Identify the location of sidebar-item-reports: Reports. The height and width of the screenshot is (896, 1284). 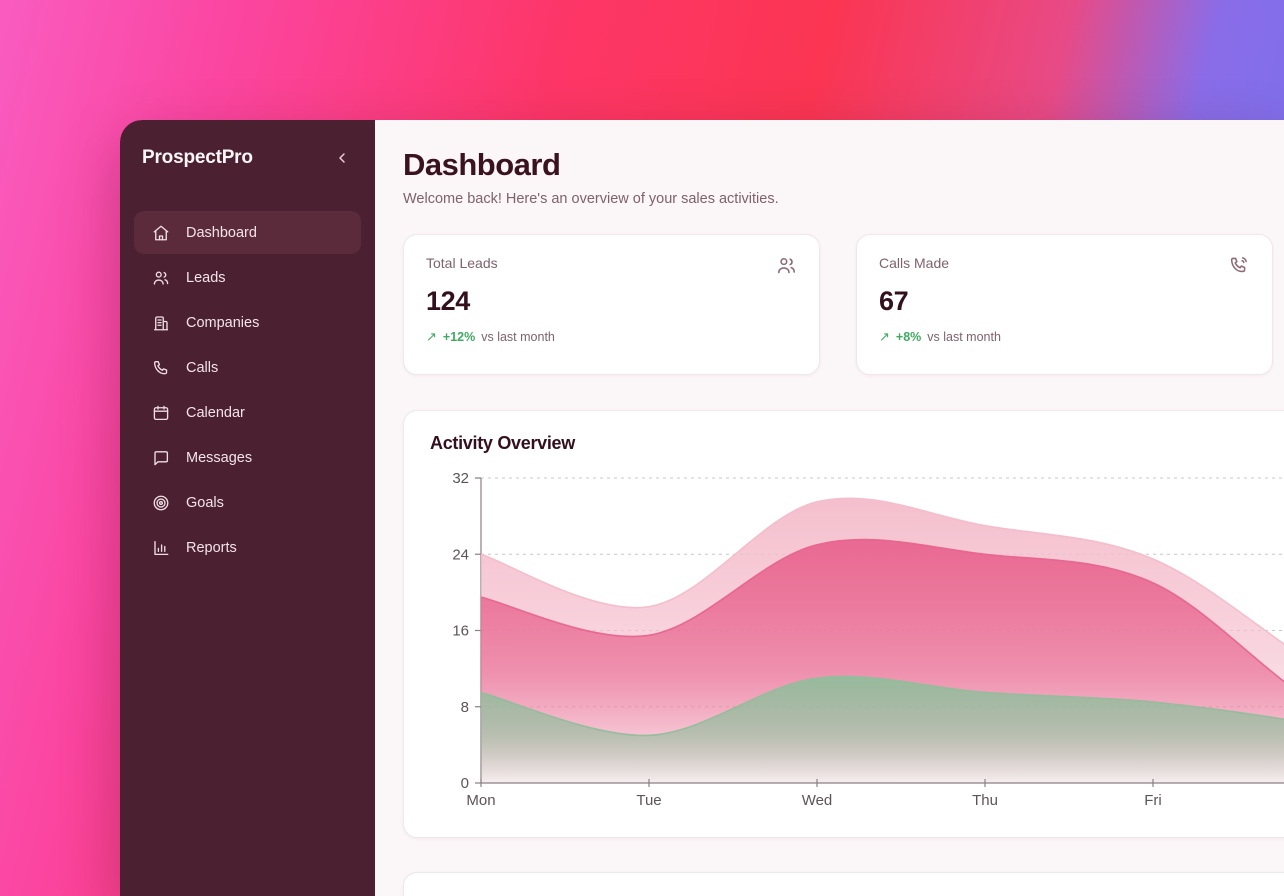
(247, 547).